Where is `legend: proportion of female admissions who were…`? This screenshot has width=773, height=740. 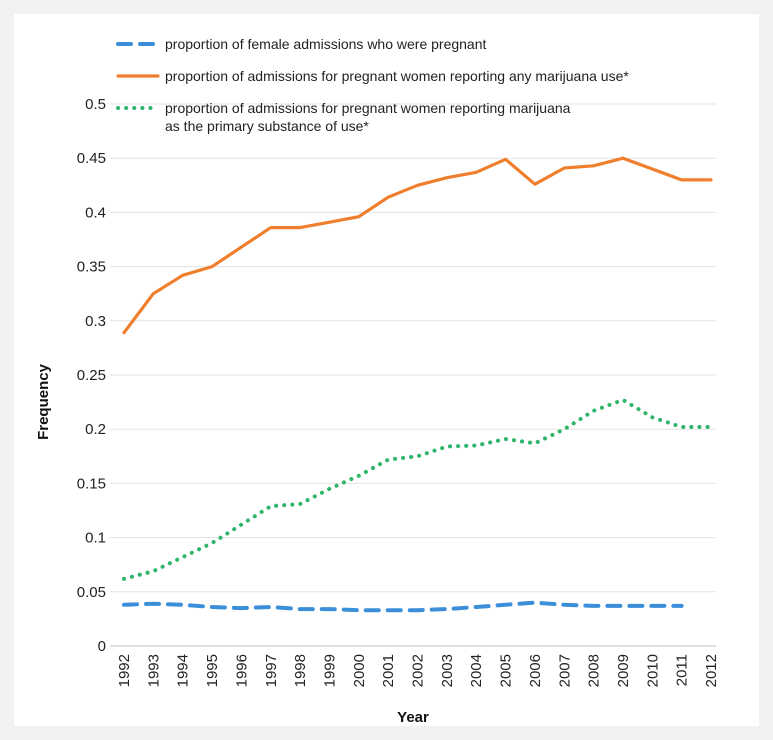
legend: proportion of female admissions who were… is located at coordinates (372, 85).